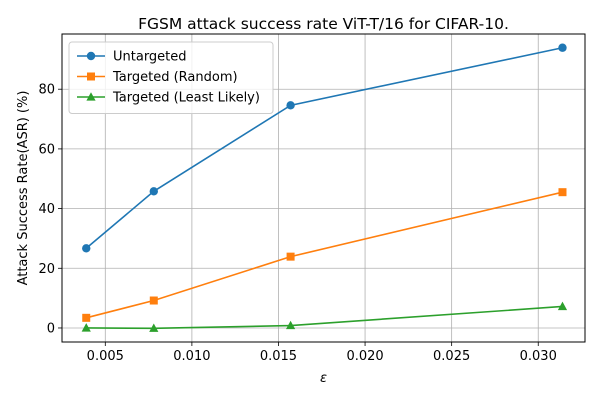  Describe the element at coordinates (364, 356) in the screenshot. I see `x-tick-label: 0.020` at that location.